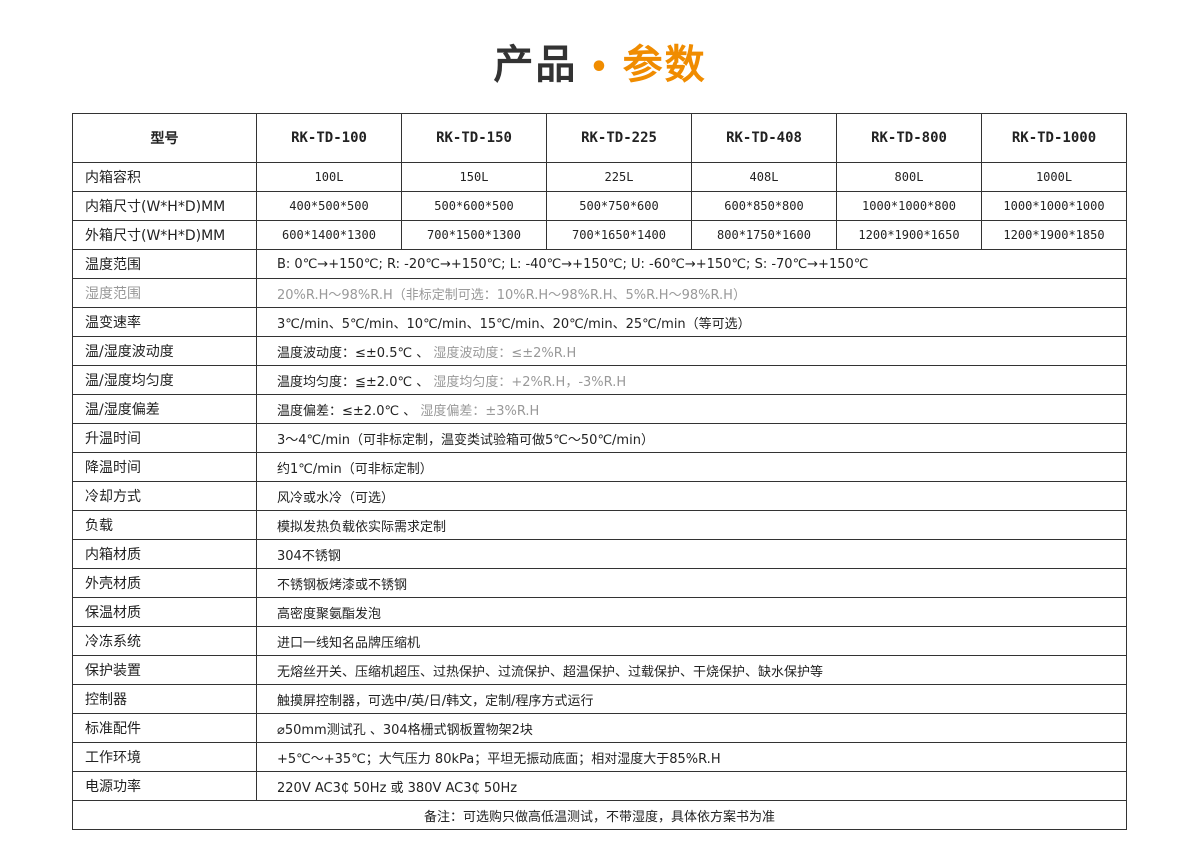 This screenshot has height=851, width=1200. Describe the element at coordinates (309, 556) in the screenshot. I see `value-text: 304不锈钢` at that location.